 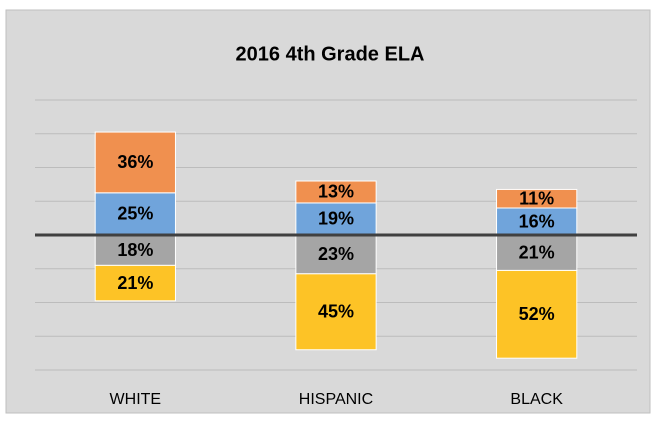 I want to click on data-label: 13%, so click(x=336, y=192).